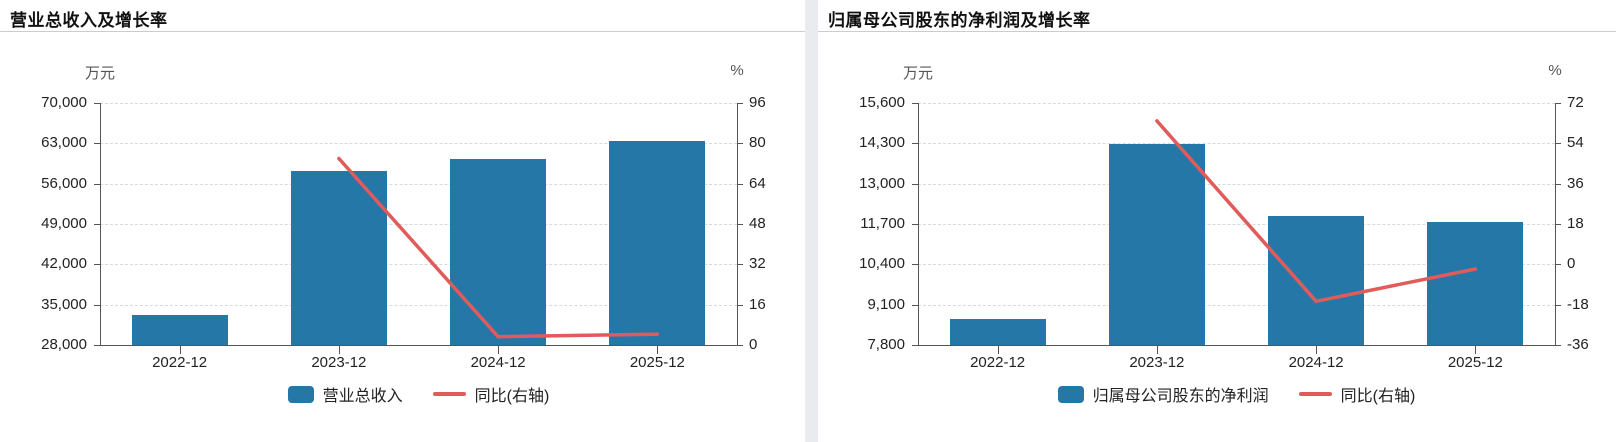 The image size is (1616, 442). Describe the element at coordinates (418, 394) in the screenshot. I see `legend: 营业总收入 同比(右轴)` at that location.